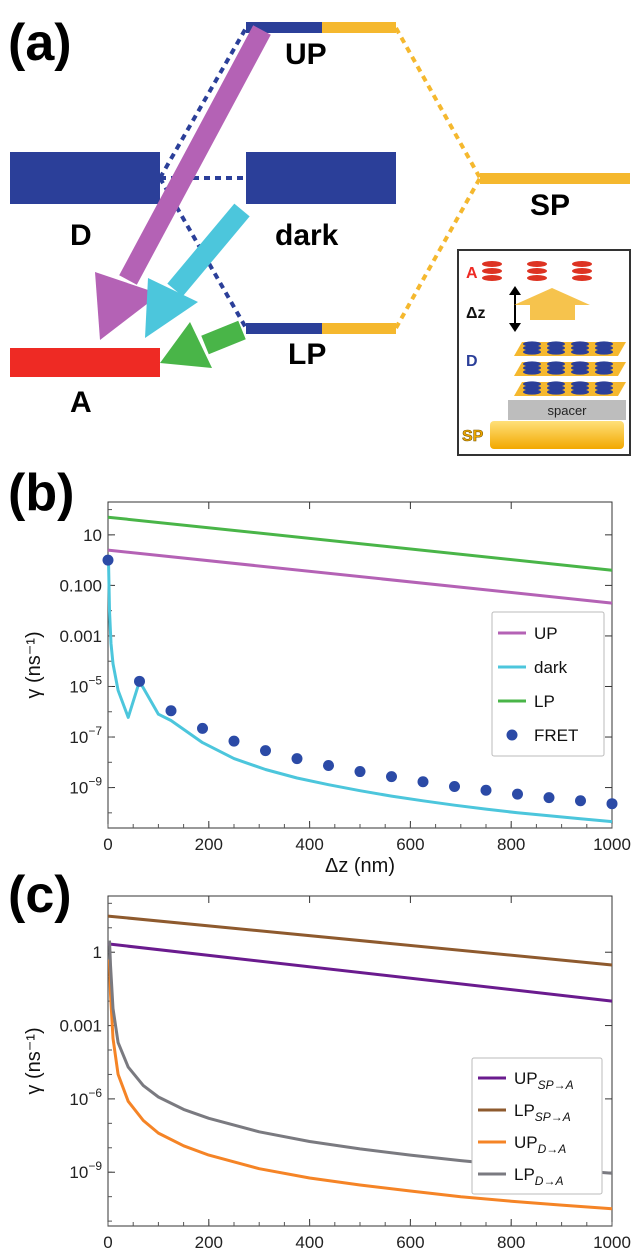 The width and height of the screenshot is (635, 1252). Describe the element at coordinates (41, 493) in the screenshot. I see `panel-b-label: (b)` at that location.